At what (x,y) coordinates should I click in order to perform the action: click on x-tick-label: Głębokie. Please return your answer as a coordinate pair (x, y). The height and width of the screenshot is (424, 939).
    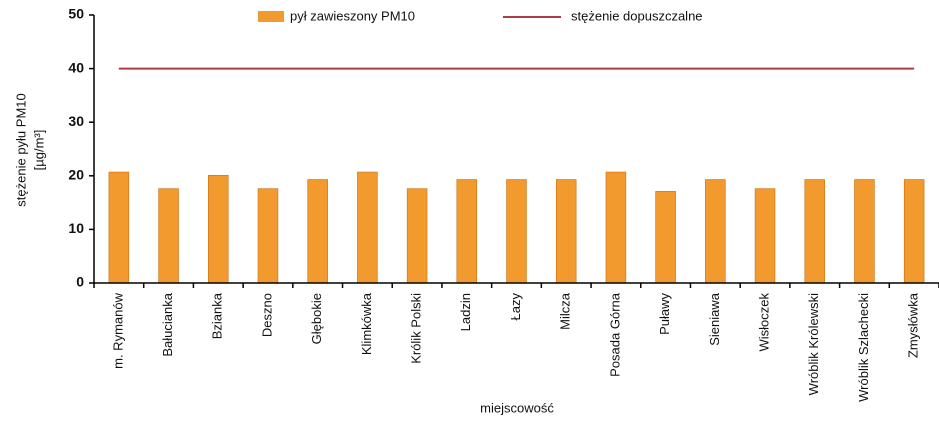
    Looking at the image, I should click on (316, 318).